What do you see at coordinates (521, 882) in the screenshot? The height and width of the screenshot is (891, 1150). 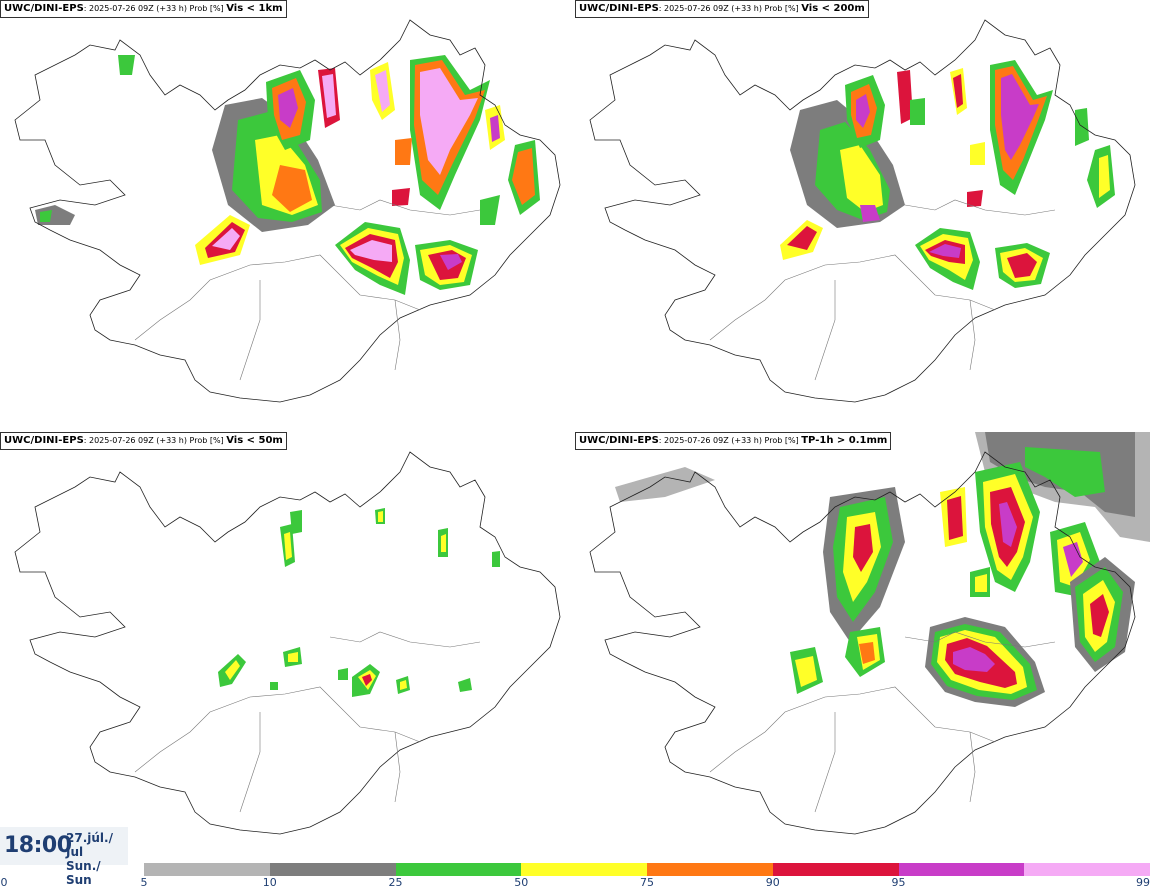 I see `colorbar-tick-label: 50` at bounding box center [521, 882].